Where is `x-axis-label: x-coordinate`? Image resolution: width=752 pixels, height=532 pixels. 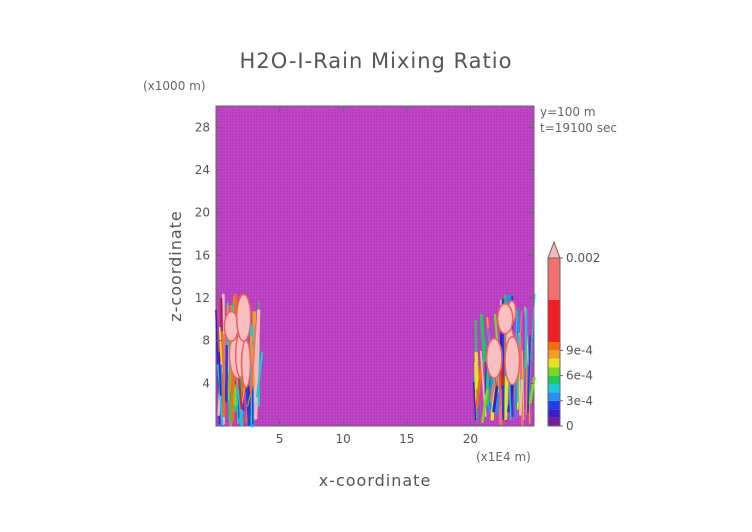
x-axis-label: x-coordinate is located at coordinates (375, 480).